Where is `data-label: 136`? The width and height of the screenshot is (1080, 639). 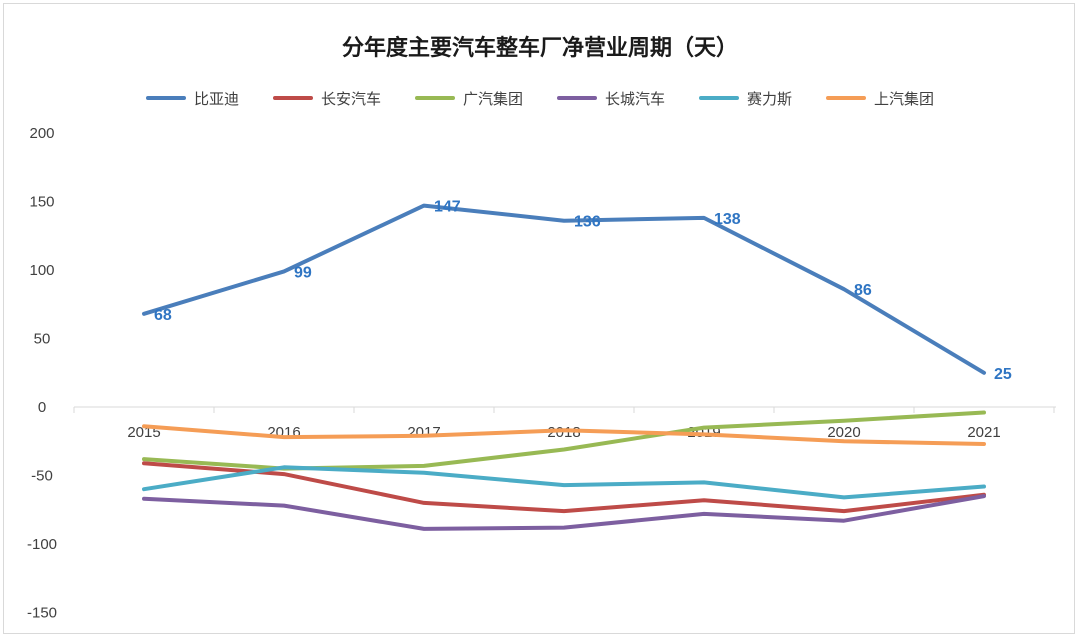
data-label: 136 is located at coordinates (587, 222).